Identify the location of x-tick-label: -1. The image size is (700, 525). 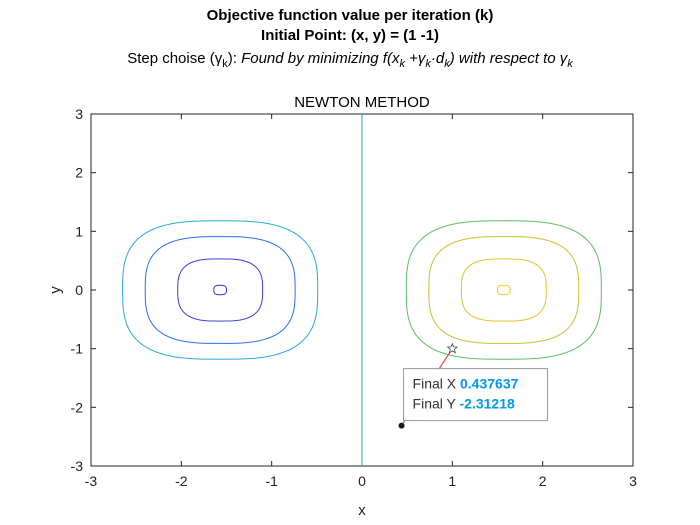
(271, 481).